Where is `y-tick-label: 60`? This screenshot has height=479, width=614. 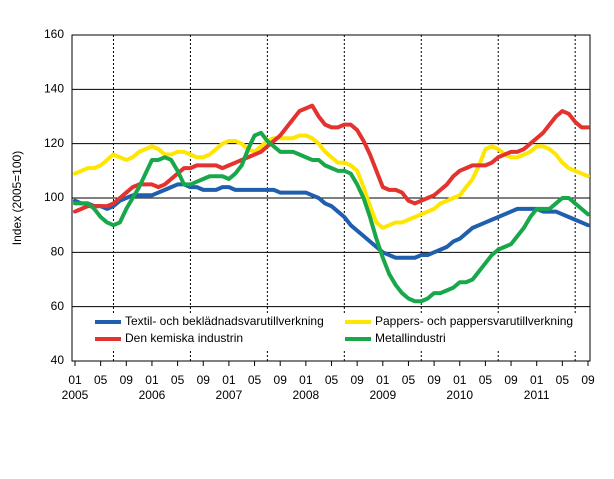 y-tick-label: 60 is located at coordinates (58, 306).